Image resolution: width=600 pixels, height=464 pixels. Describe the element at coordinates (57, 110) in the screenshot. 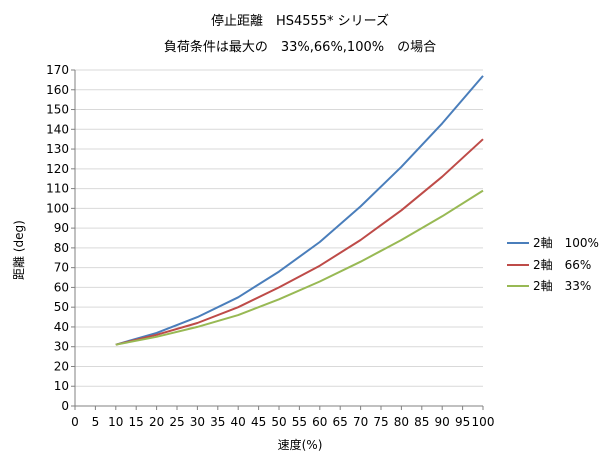

I see `y-tick-label-150: 150` at that location.